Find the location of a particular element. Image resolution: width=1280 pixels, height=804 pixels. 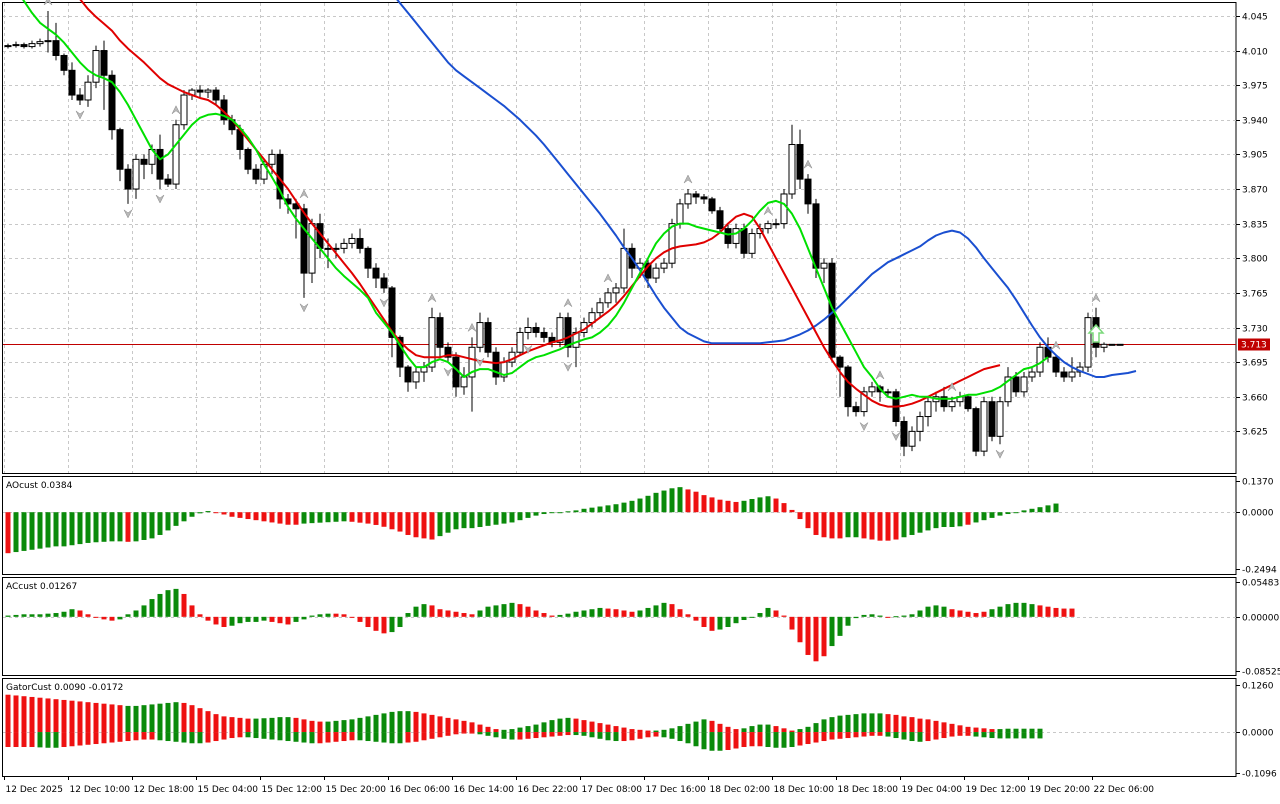

time-tick-label: 12 Dec 18:00 is located at coordinates (164, 790).